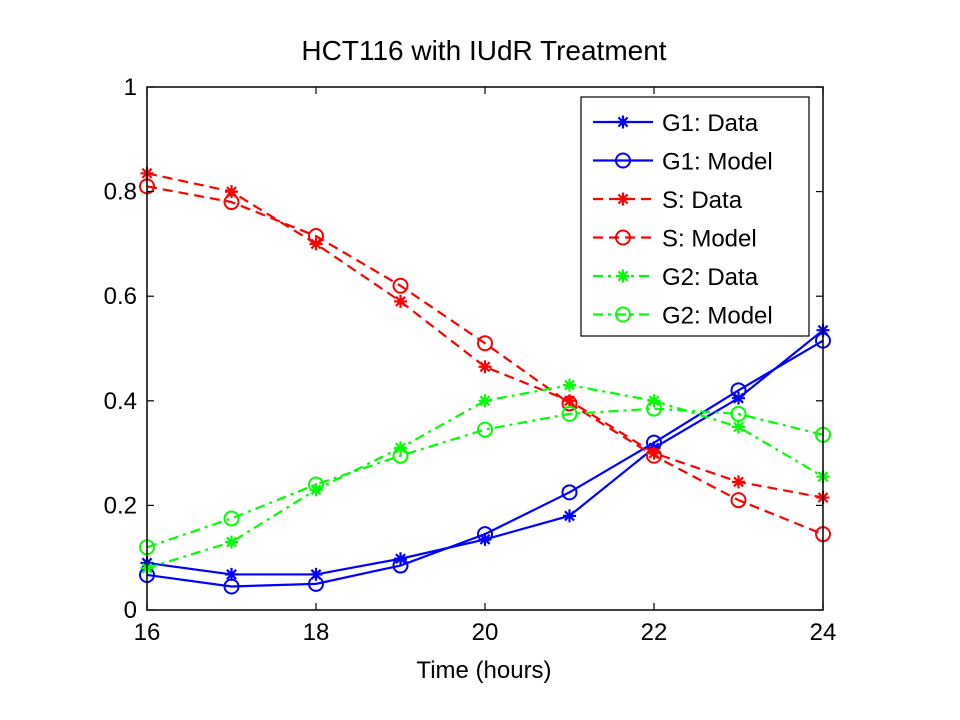 This screenshot has width=960, height=720. I want to click on legend-item: G1: Data, so click(676, 123).